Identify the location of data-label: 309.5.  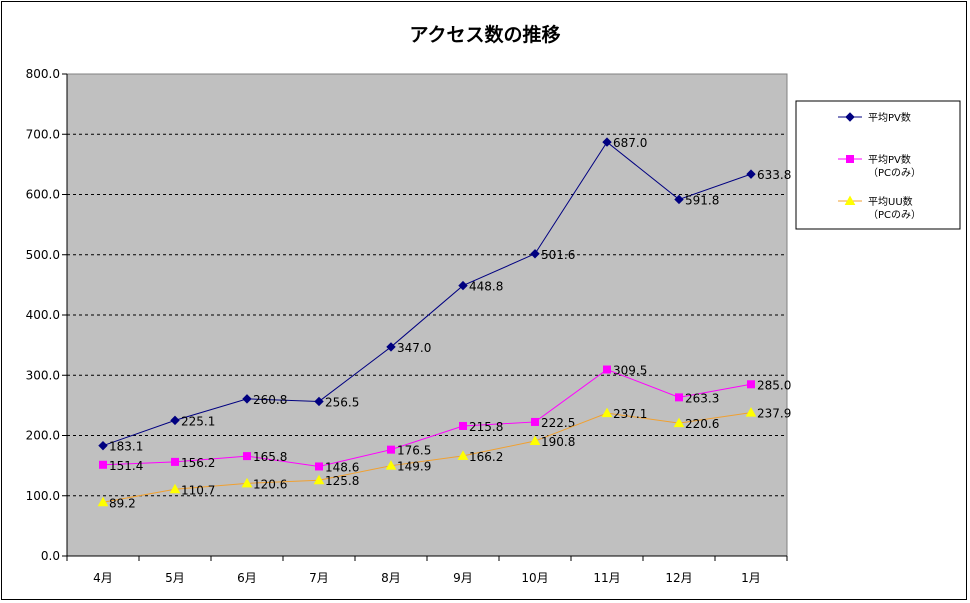
(630, 371).